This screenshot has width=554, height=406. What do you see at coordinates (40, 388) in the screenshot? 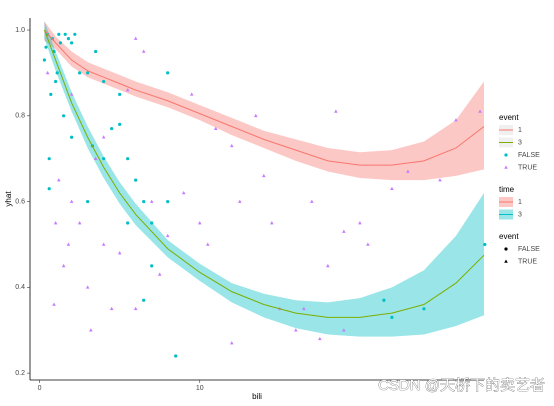
I see `x-tick-label: 0` at bounding box center [40, 388].